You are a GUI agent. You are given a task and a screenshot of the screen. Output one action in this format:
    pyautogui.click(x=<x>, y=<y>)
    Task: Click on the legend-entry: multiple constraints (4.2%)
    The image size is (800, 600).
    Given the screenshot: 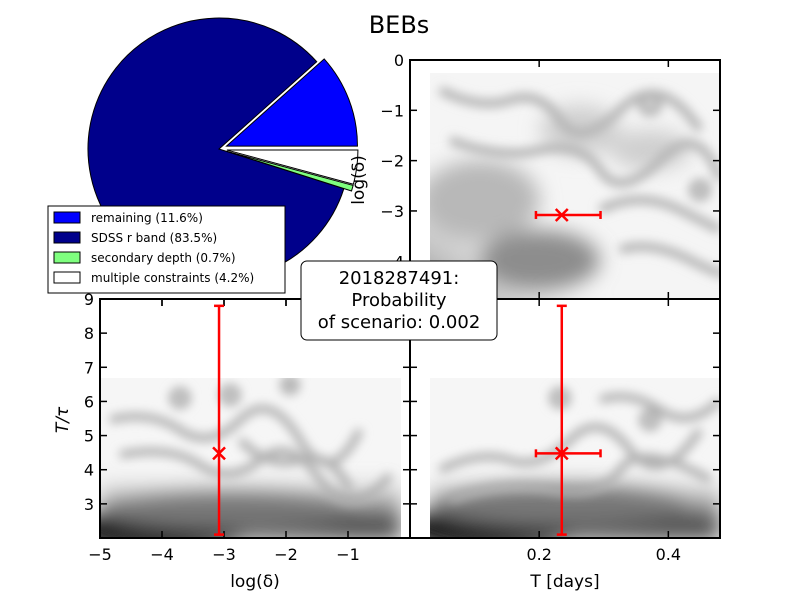 What is the action you would take?
    pyautogui.click(x=172, y=278)
    